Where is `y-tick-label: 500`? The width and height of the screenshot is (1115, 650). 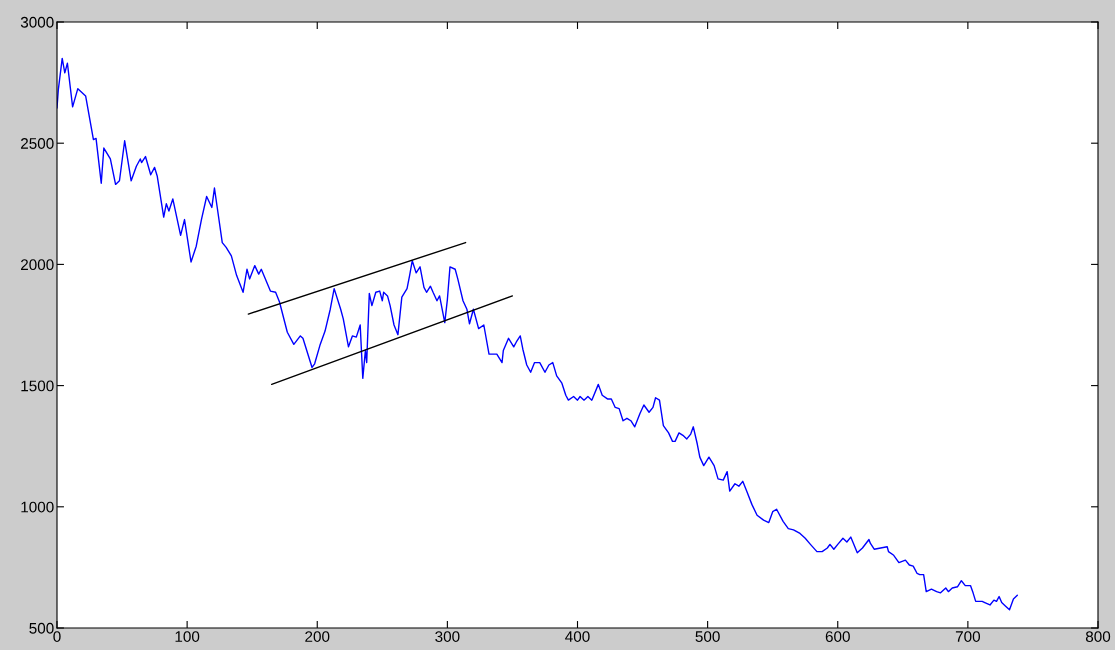
y-tick-label: 500 is located at coordinates (41, 628).